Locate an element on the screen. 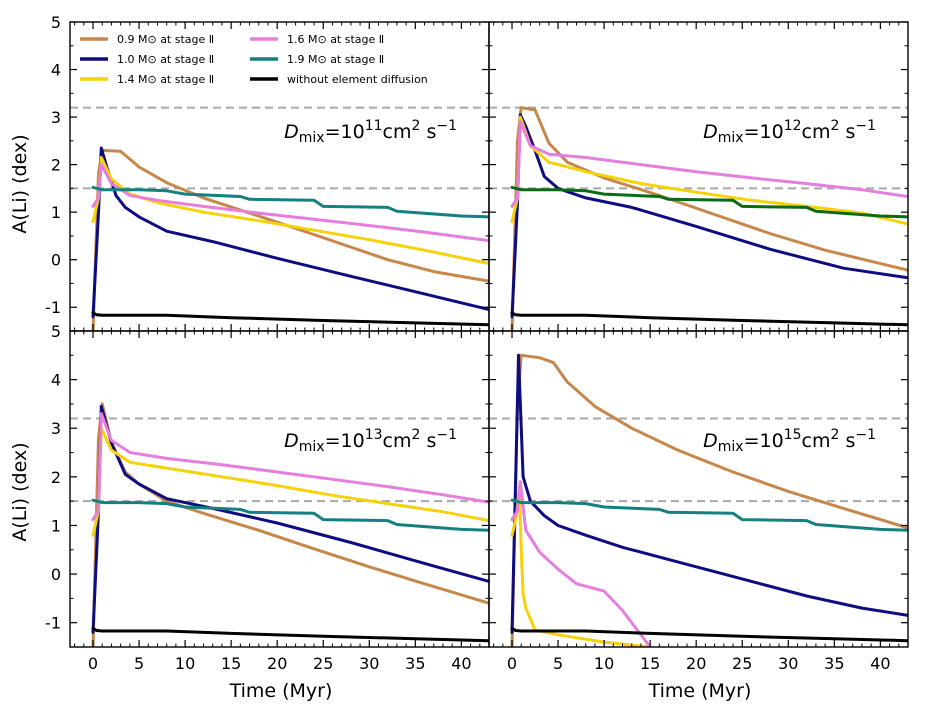 The width and height of the screenshot is (926, 718). panel-label: Dmix=1011cm2 s−1 is located at coordinates (370, 132).